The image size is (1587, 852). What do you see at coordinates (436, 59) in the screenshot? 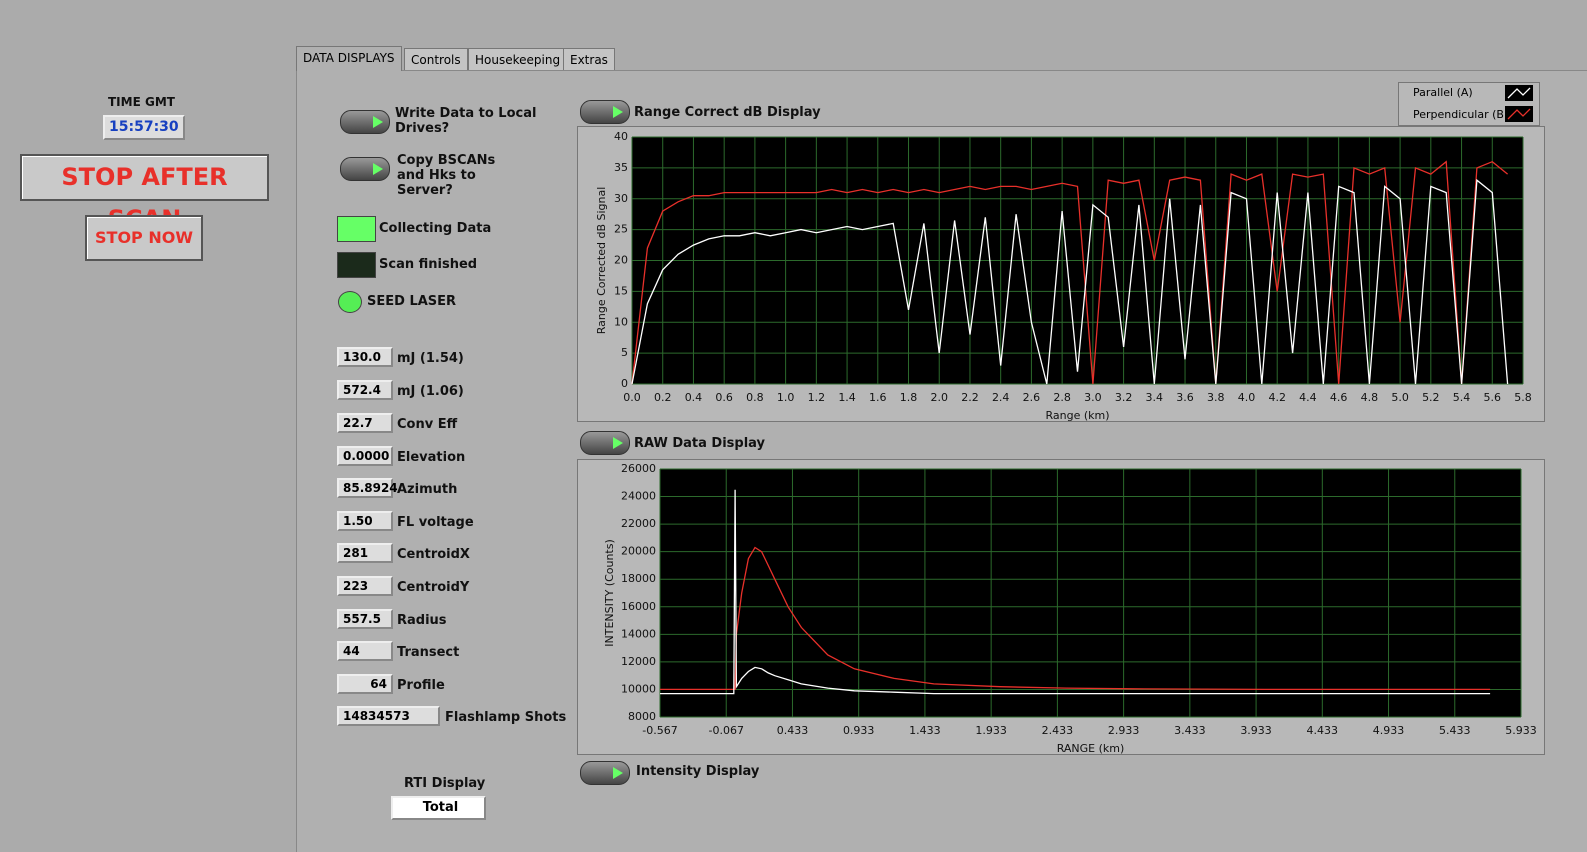
I see `tab: Controls` at bounding box center [436, 59].